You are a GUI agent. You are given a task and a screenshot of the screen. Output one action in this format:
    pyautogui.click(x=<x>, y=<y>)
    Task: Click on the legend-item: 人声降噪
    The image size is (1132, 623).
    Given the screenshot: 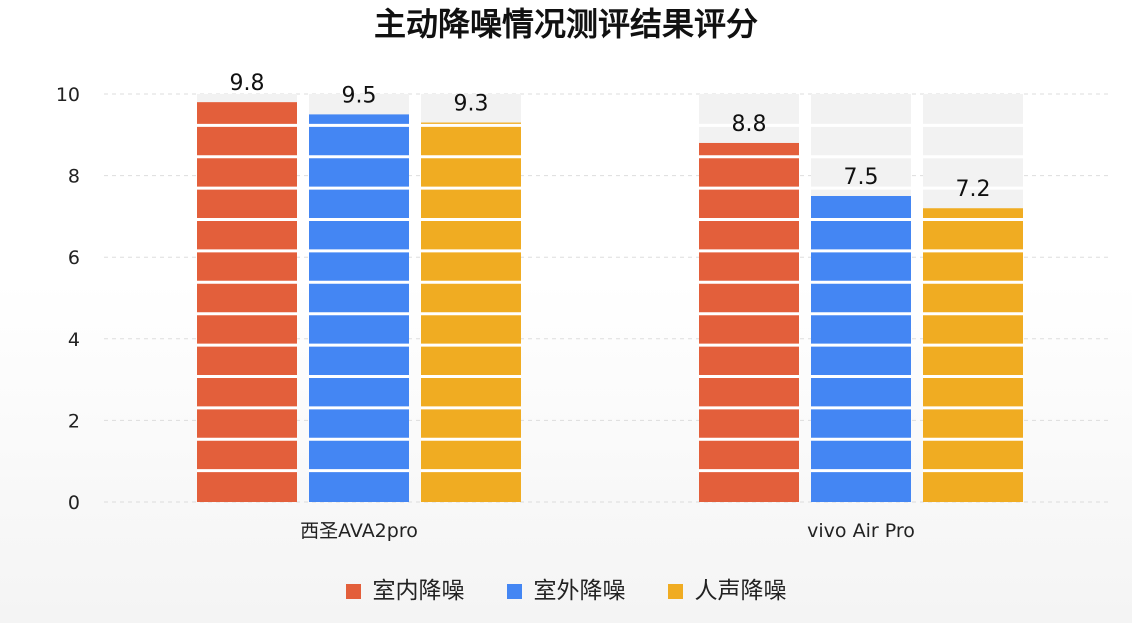 What is the action you would take?
    pyautogui.click(x=727, y=591)
    